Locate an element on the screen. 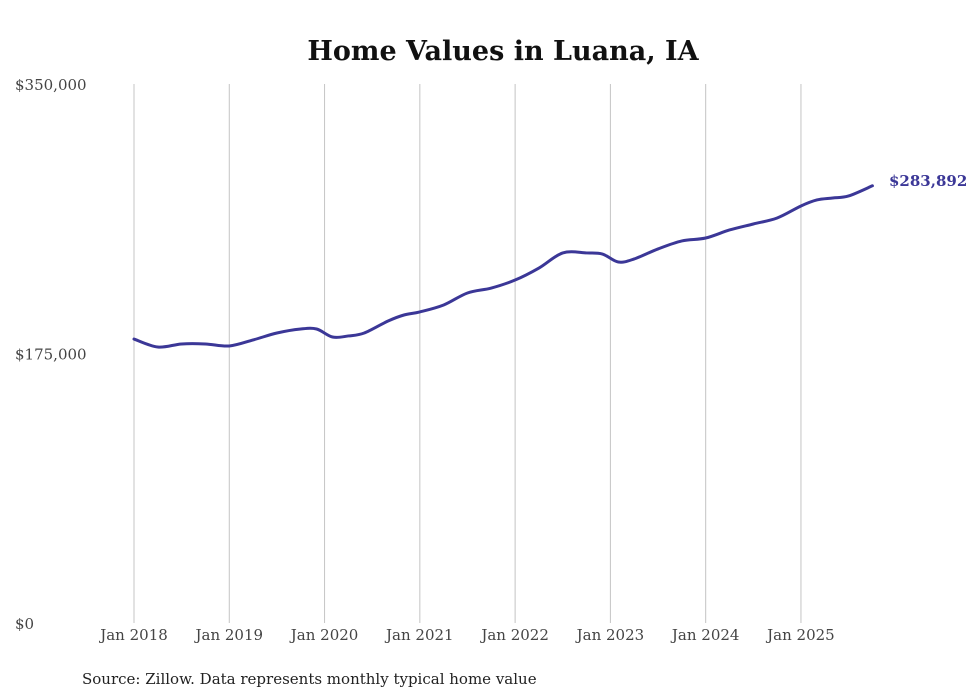 The width and height of the screenshot is (980, 699). x-tick-label: Jan 2024 is located at coordinates (705, 635).